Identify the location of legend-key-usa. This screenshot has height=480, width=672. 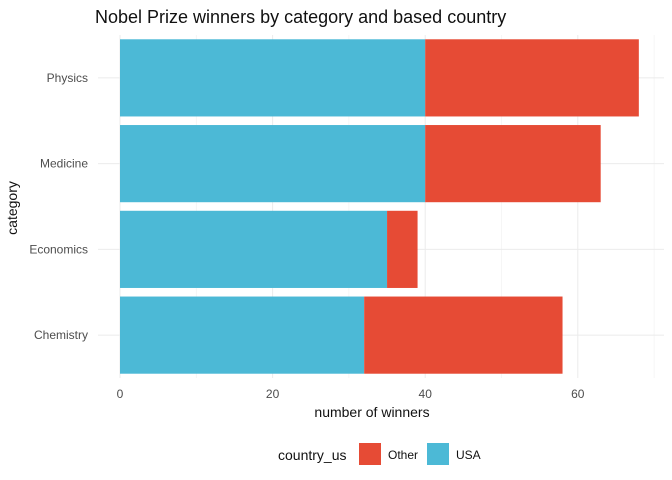
(438, 454).